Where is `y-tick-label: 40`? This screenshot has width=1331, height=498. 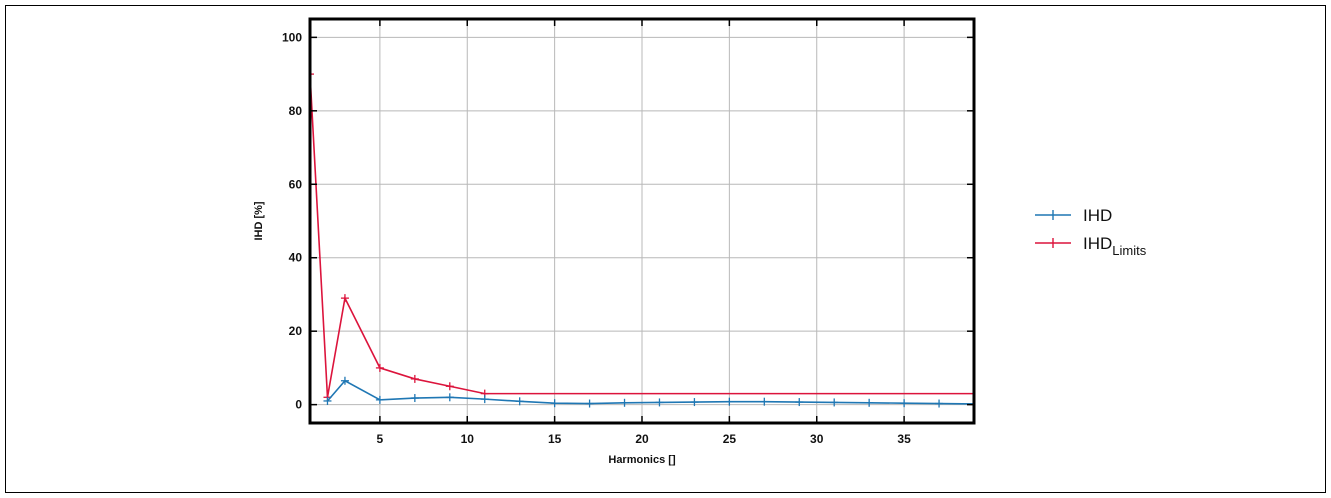 y-tick-label: 40 is located at coordinates (296, 258).